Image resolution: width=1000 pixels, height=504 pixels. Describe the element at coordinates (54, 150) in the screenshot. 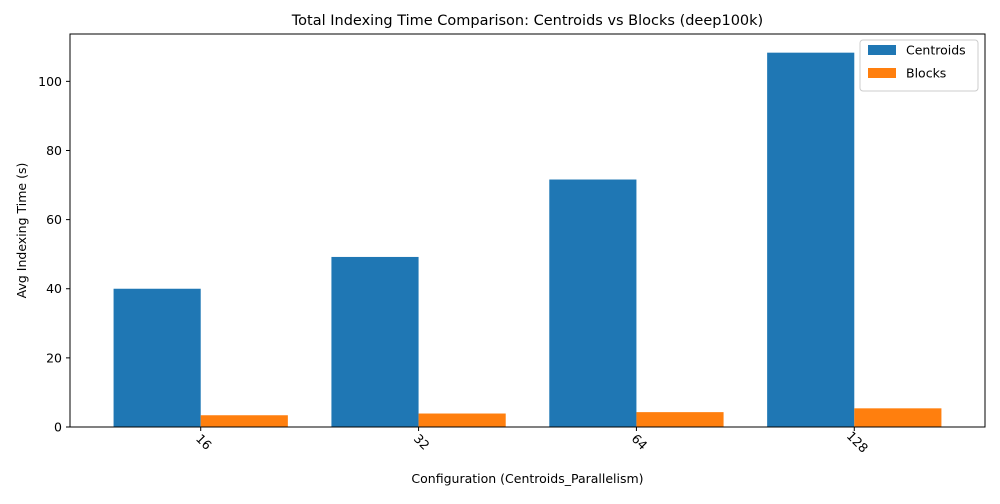

I see `y-tick-label: 80` at that location.